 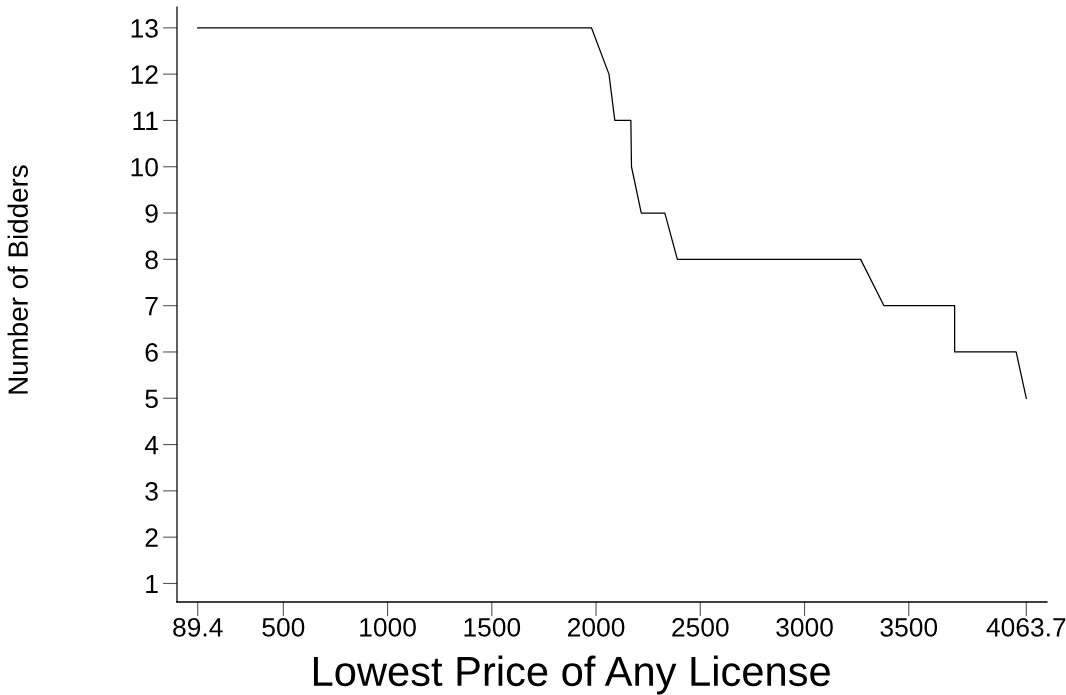 I want to click on y-tick-label: 6, so click(x=151, y=352).